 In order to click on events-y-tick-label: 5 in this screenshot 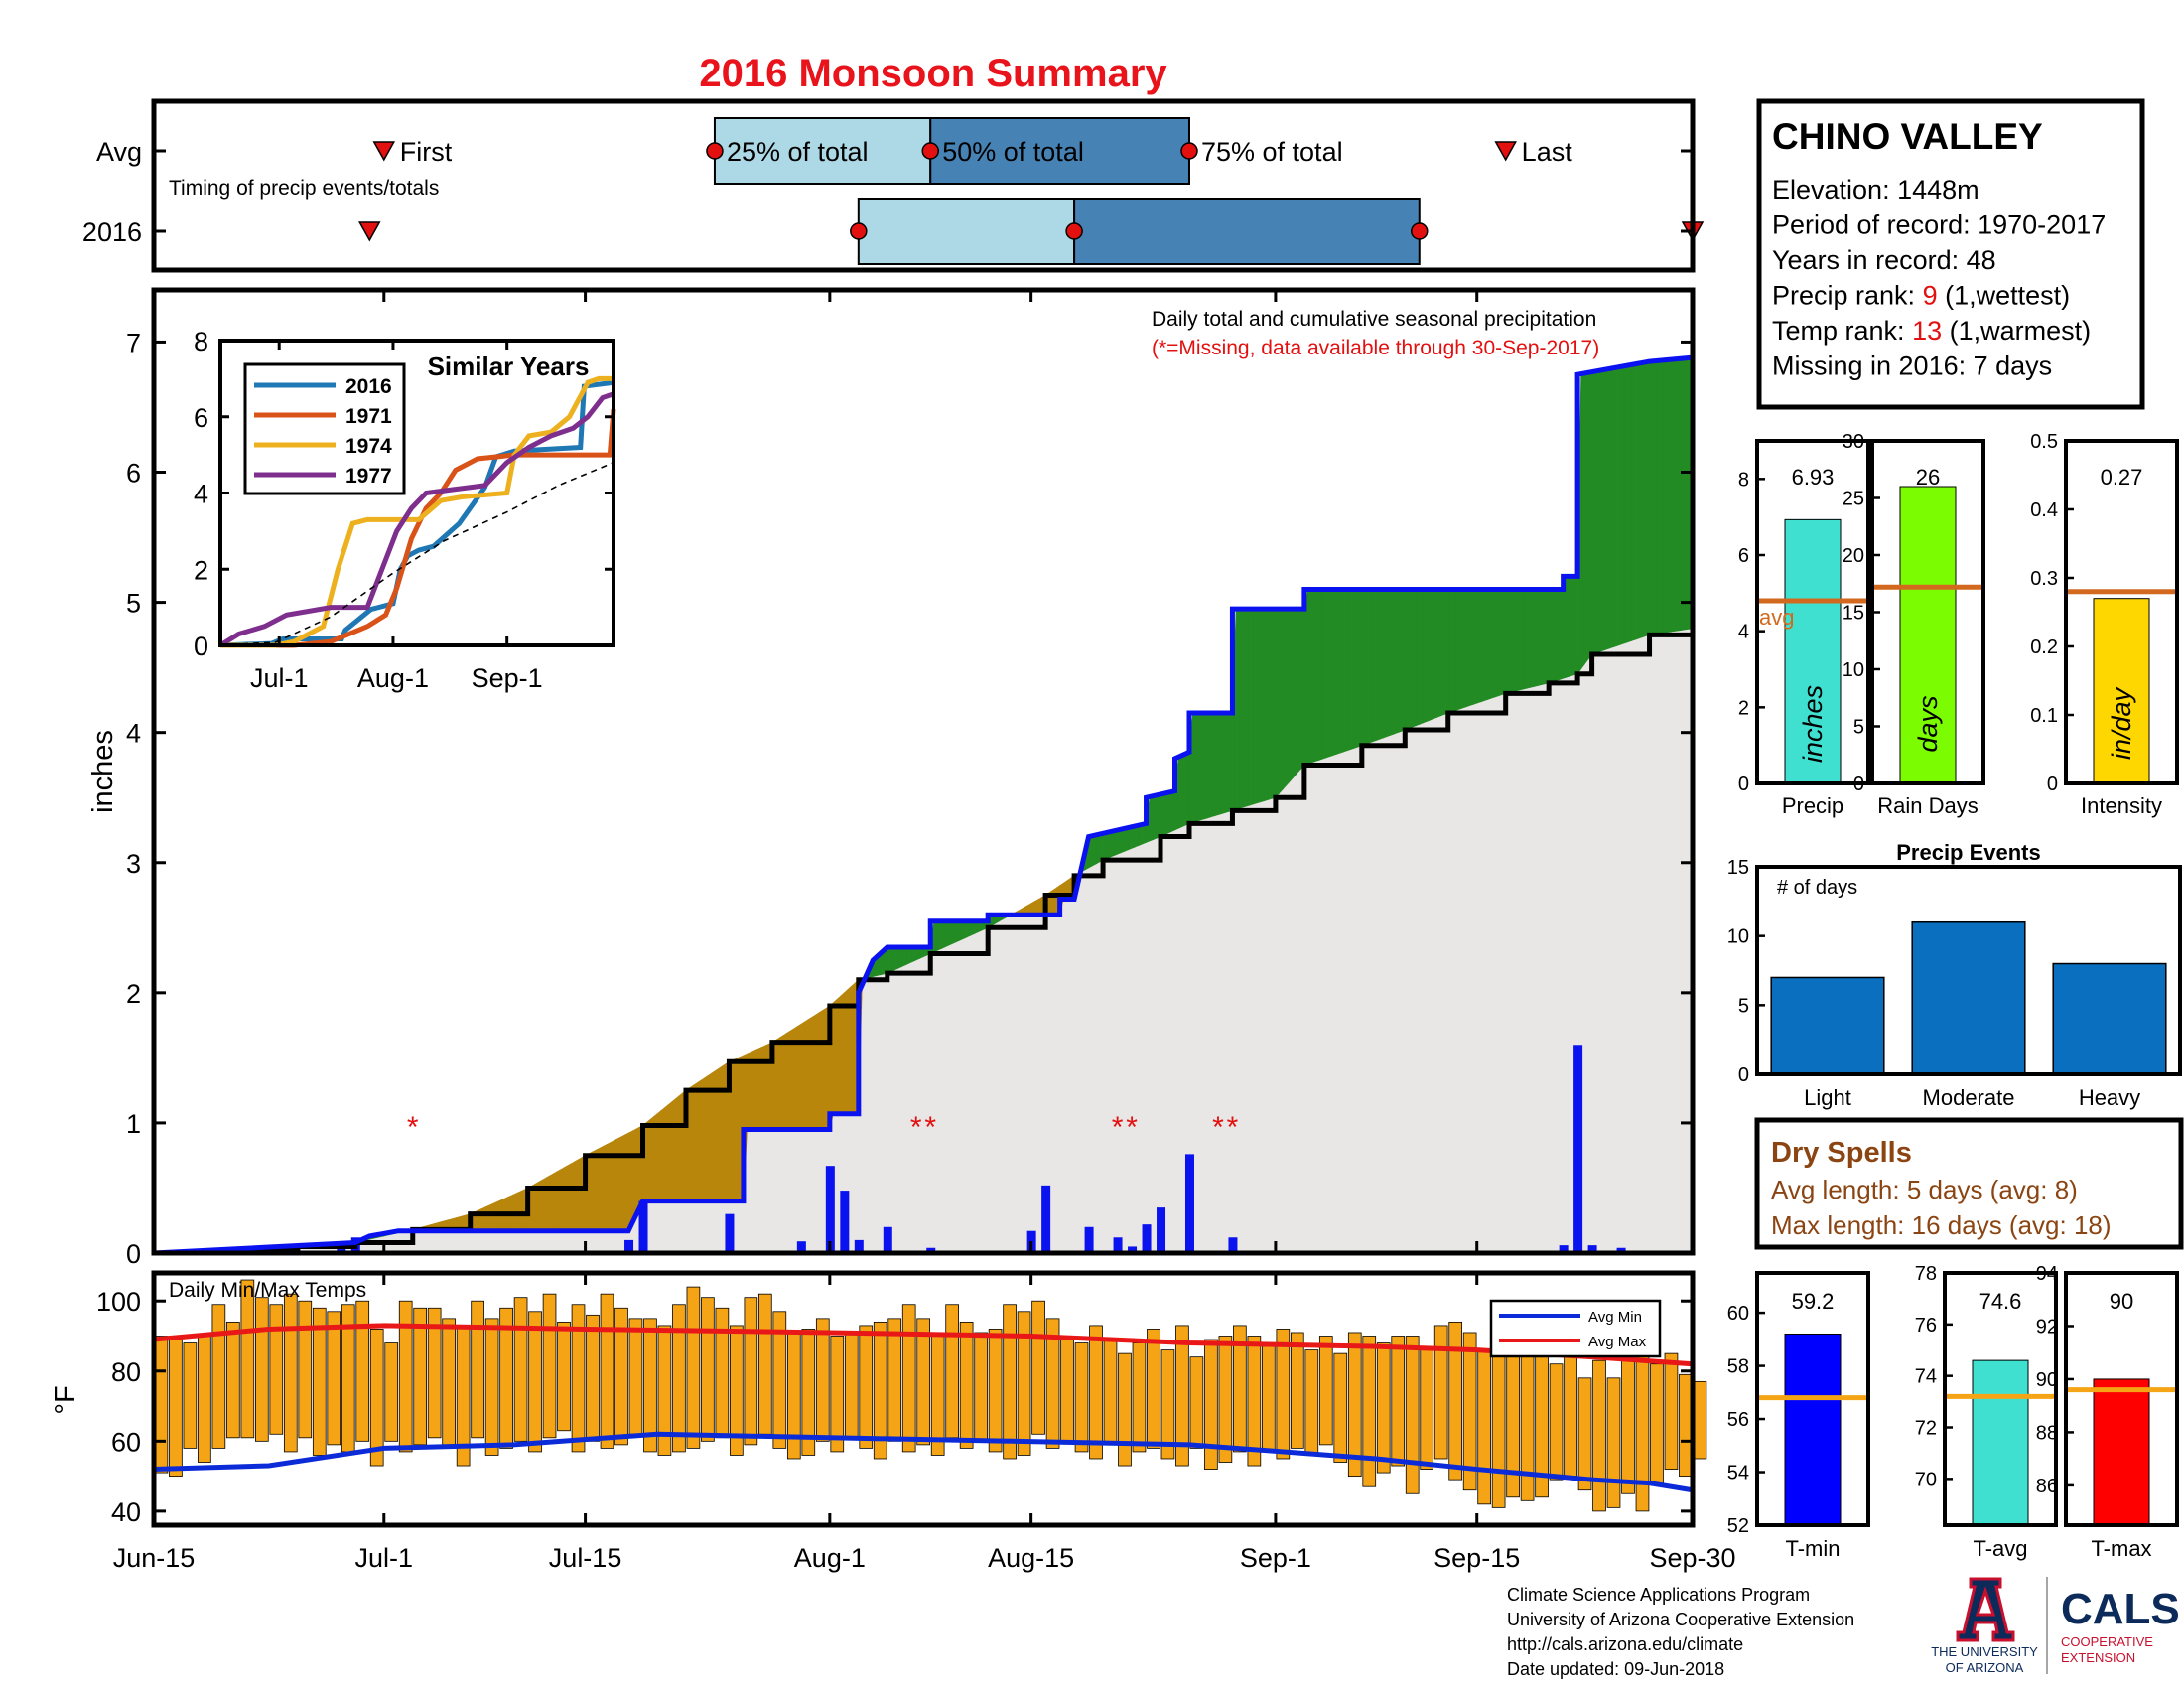, I will do `click(1743, 1006)`.